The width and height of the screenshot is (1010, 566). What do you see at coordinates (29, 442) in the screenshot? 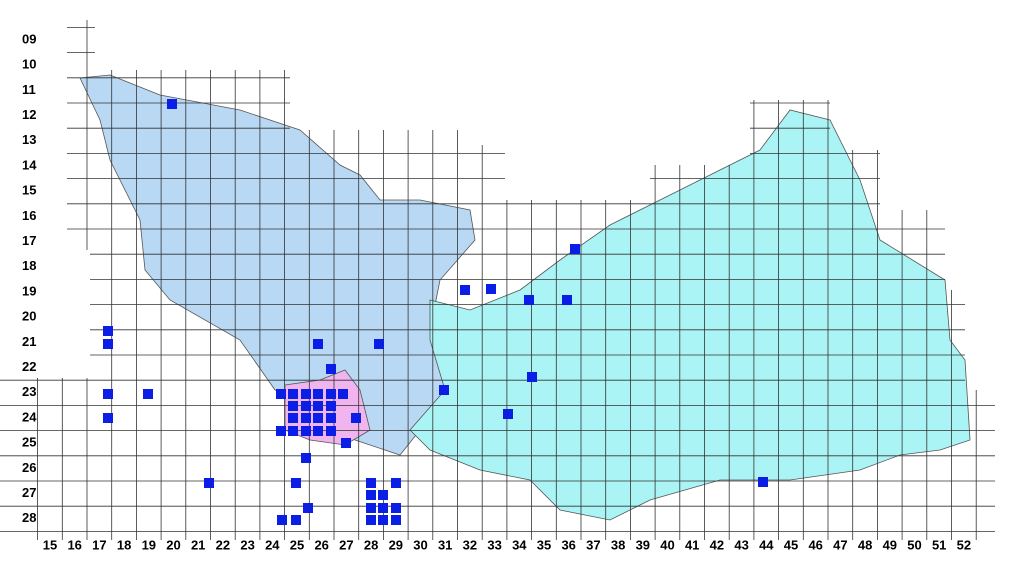
I see `row-label: 25` at bounding box center [29, 442].